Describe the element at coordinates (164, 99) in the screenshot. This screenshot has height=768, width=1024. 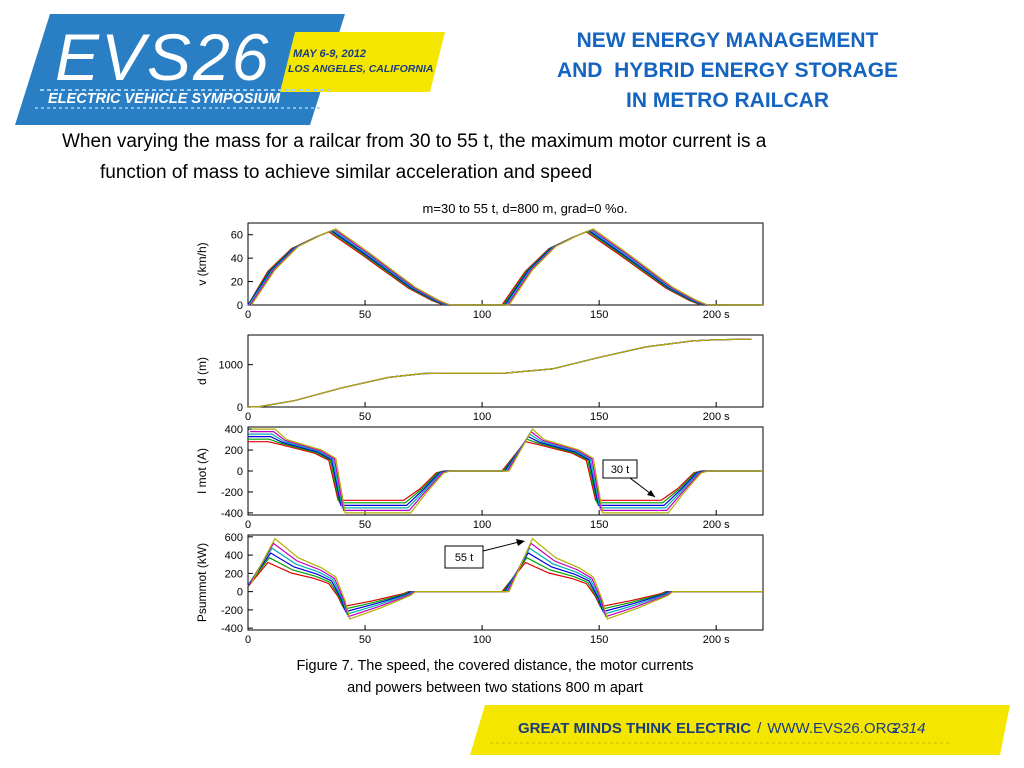
I see `symposium-label: ELECTRIC VEHICLE SYMPOSIUM` at that location.